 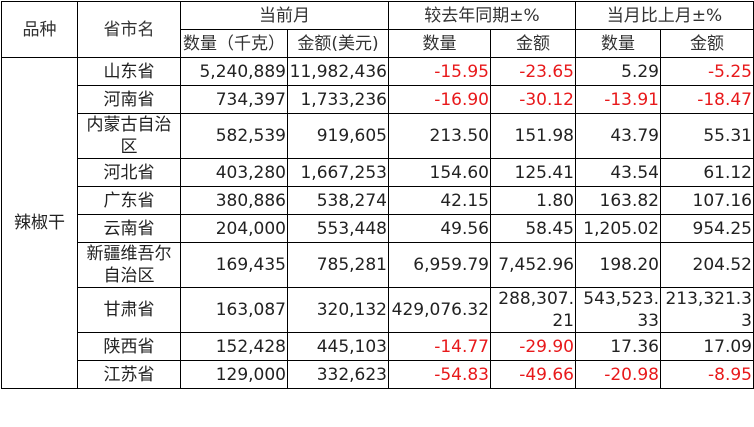 I want to click on value-cell: 43.54, so click(x=618, y=172).